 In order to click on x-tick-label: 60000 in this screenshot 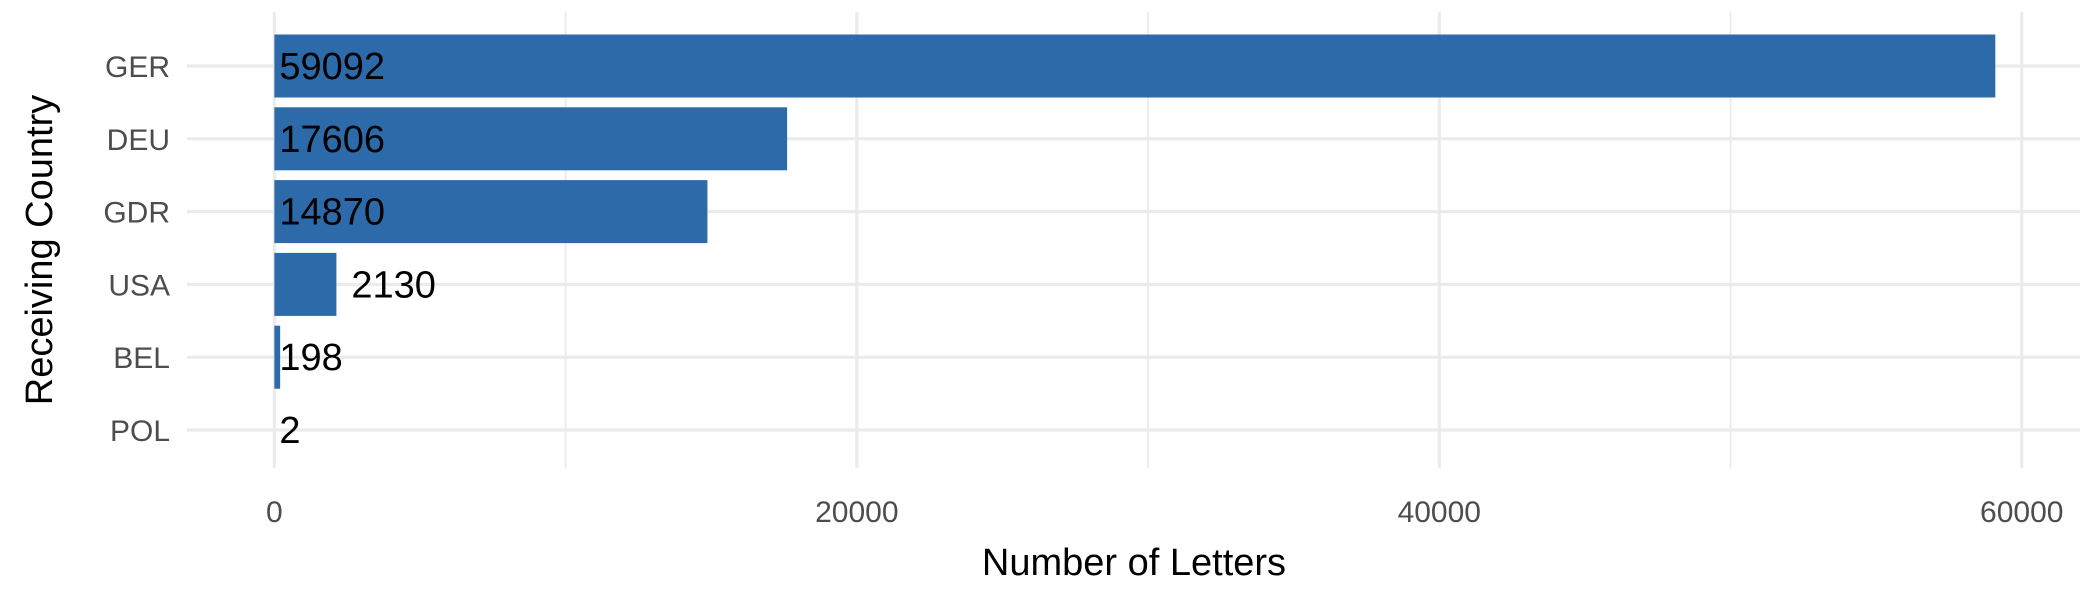, I will do `click(2021, 512)`.